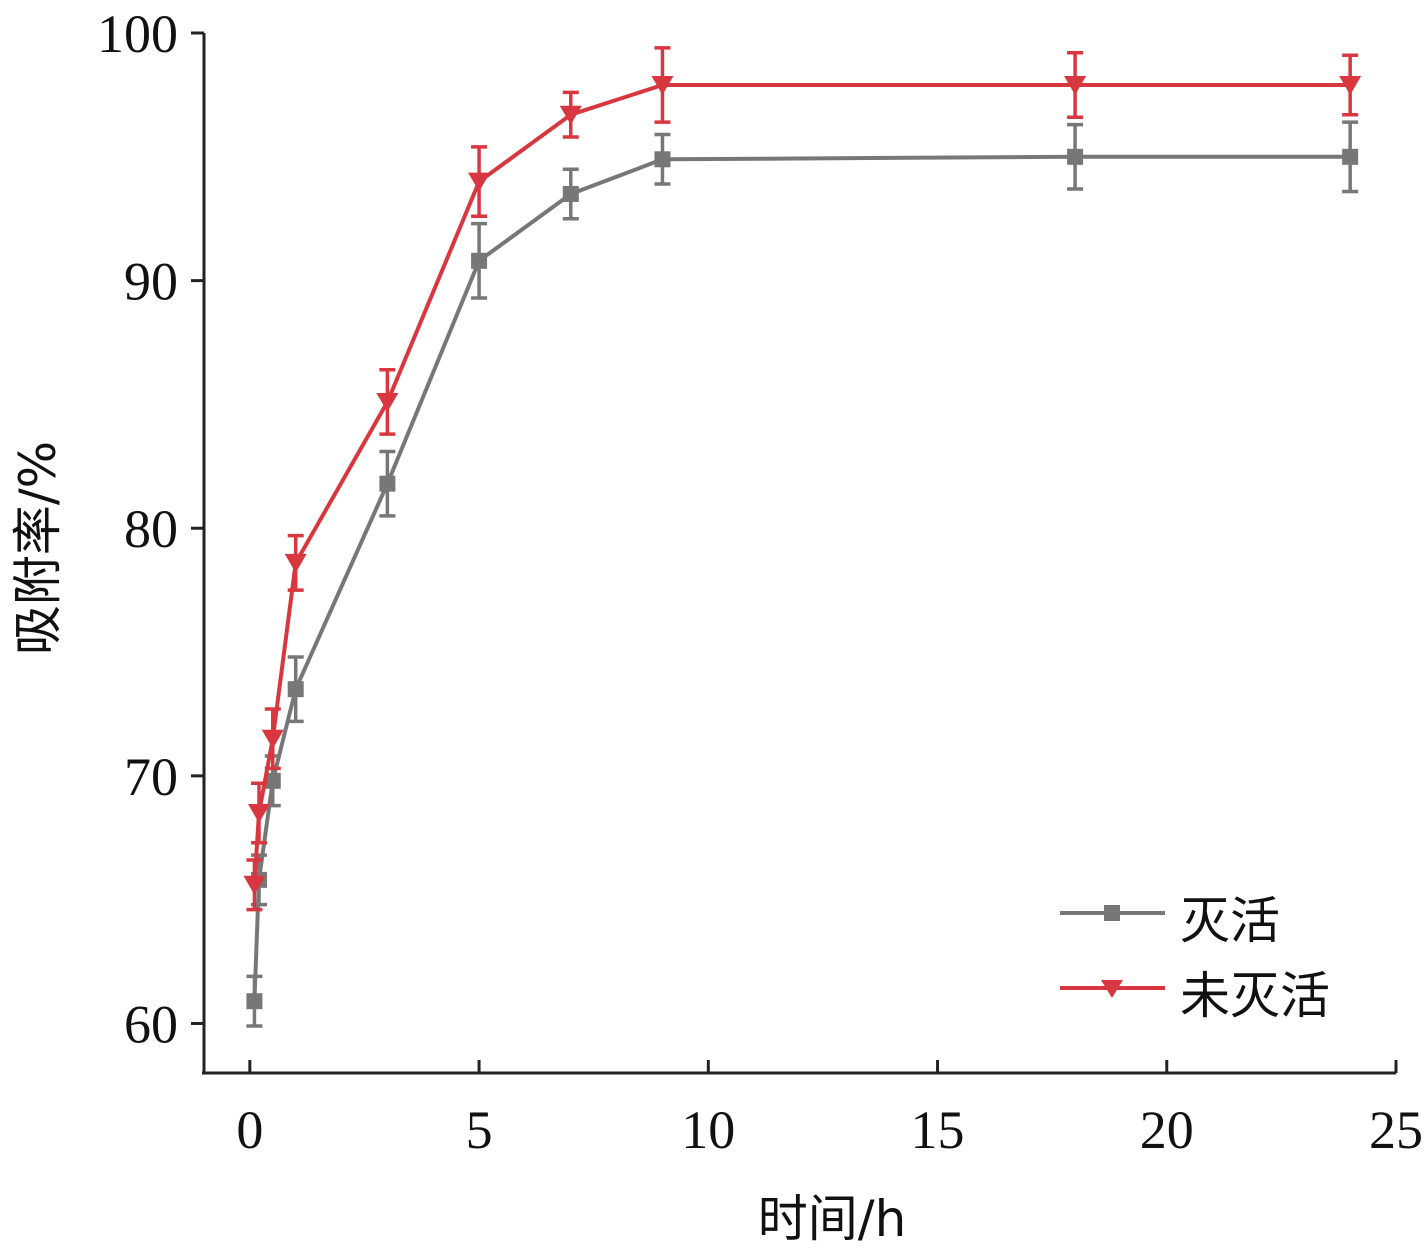  What do you see at coordinates (151, 1024) in the screenshot?
I see `y-tick-label-60: 60` at bounding box center [151, 1024].